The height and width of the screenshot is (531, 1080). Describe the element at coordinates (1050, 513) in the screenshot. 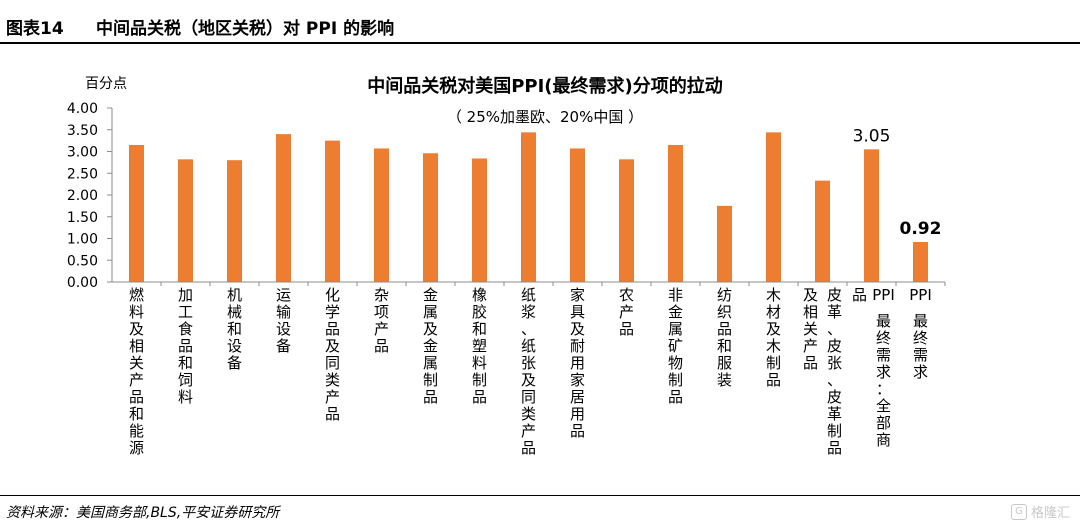

I see `watermark-text: 格隆汇` at that location.